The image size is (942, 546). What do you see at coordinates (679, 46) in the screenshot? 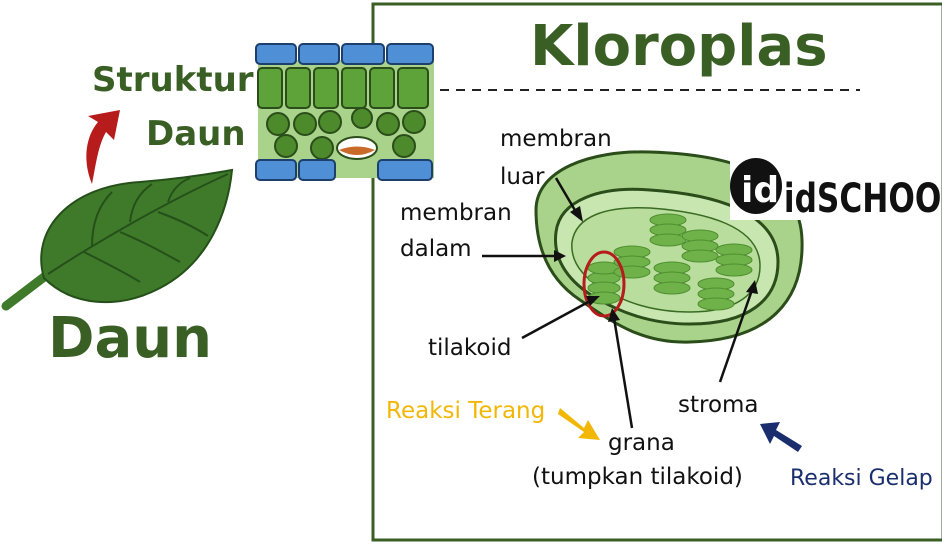
I see `kloroplas-title: Kloroplas` at bounding box center [679, 46].